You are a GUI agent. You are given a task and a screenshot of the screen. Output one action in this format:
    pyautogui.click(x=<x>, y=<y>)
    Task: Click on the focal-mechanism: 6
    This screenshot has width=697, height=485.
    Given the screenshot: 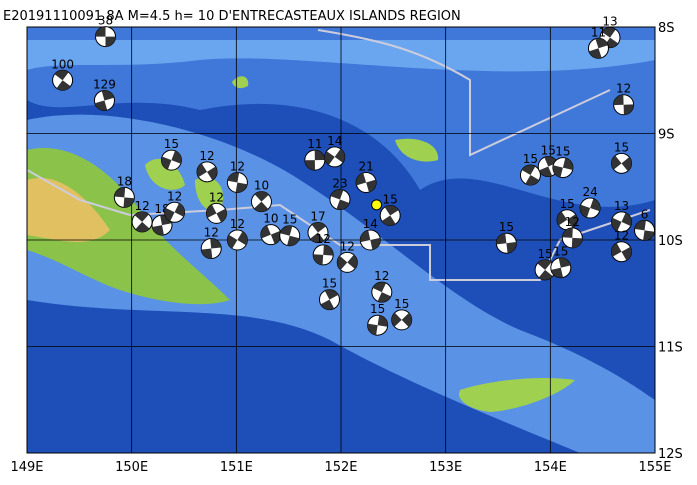 What is the action you would take?
    pyautogui.click(x=645, y=224)
    